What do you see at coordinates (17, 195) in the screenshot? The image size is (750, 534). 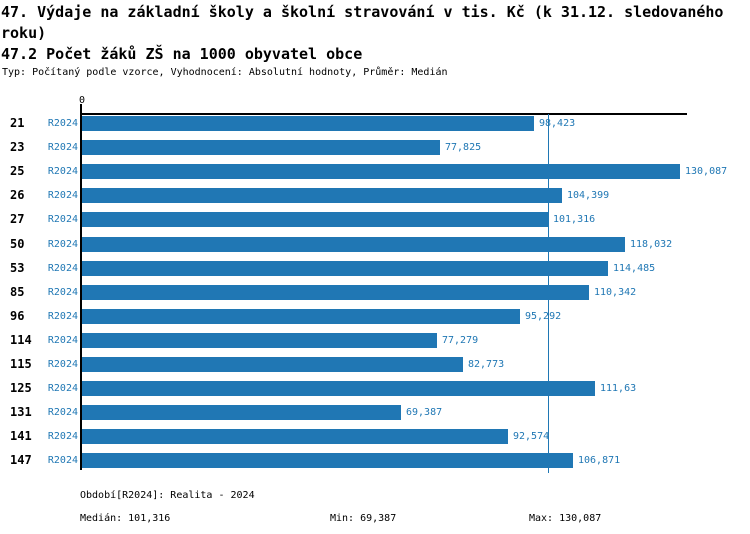 I see `row-category-label: 26` at bounding box center [17, 195].